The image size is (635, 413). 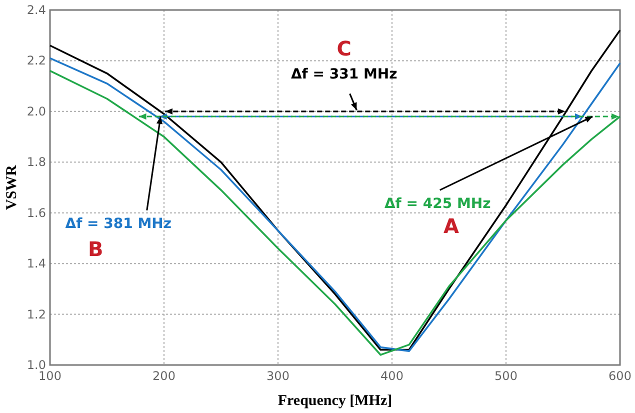 What do you see at coordinates (392, 376) in the screenshot?
I see `x-tick-label: 400` at bounding box center [392, 376].